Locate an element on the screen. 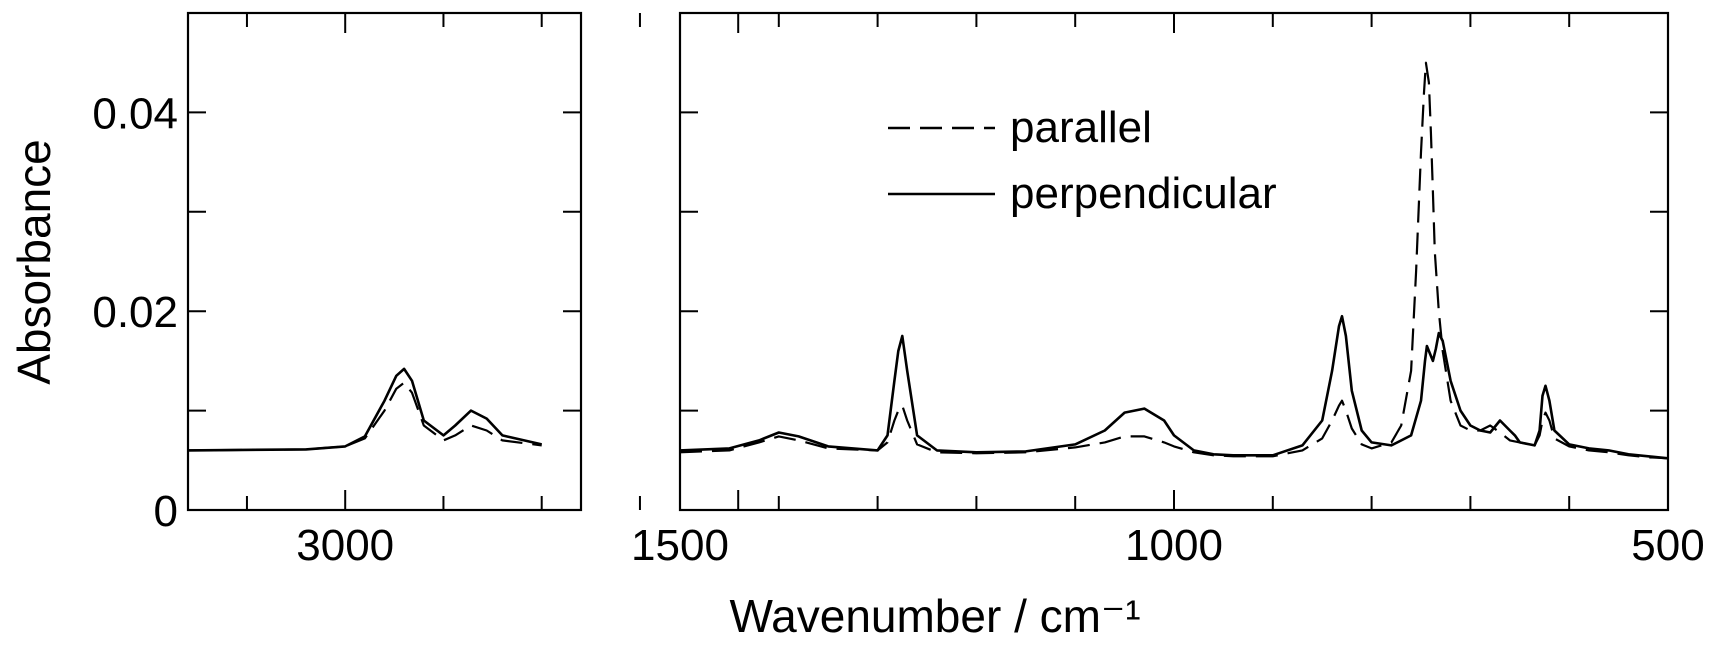  legend: parallel perpendicular is located at coordinates (1082, 160).